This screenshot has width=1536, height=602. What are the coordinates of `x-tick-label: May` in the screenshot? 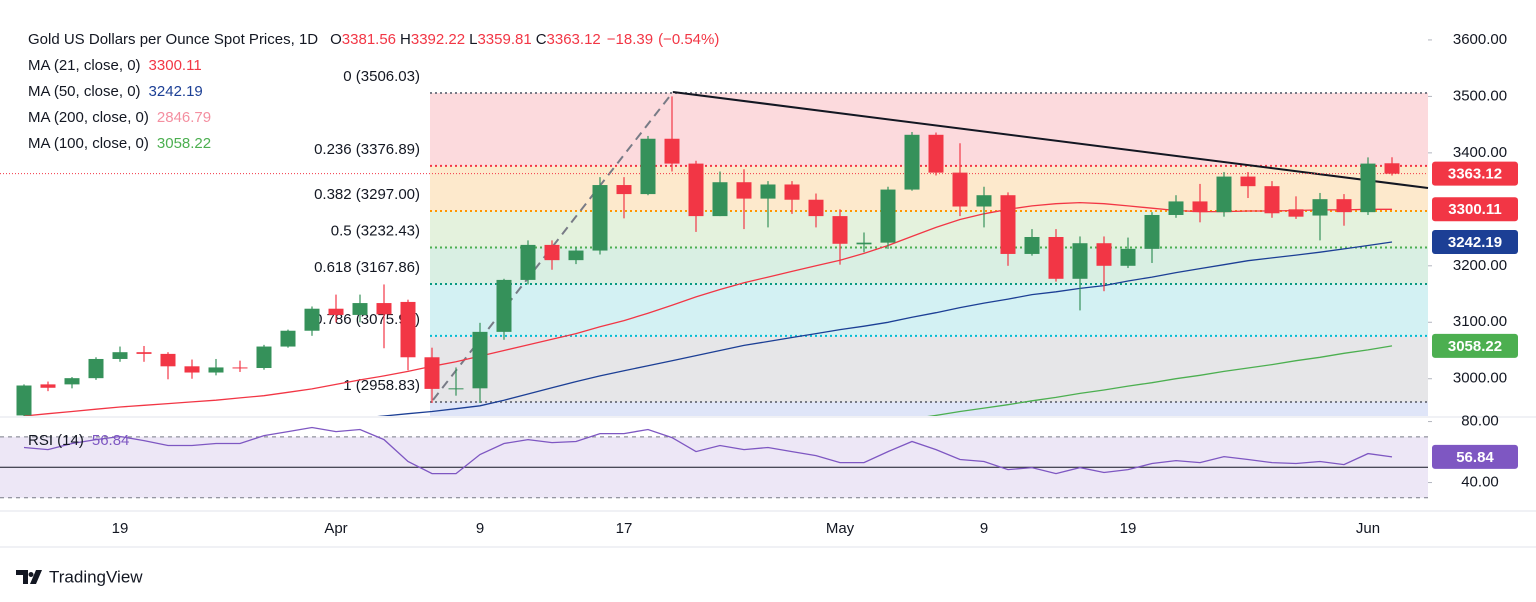 It's located at (840, 528).